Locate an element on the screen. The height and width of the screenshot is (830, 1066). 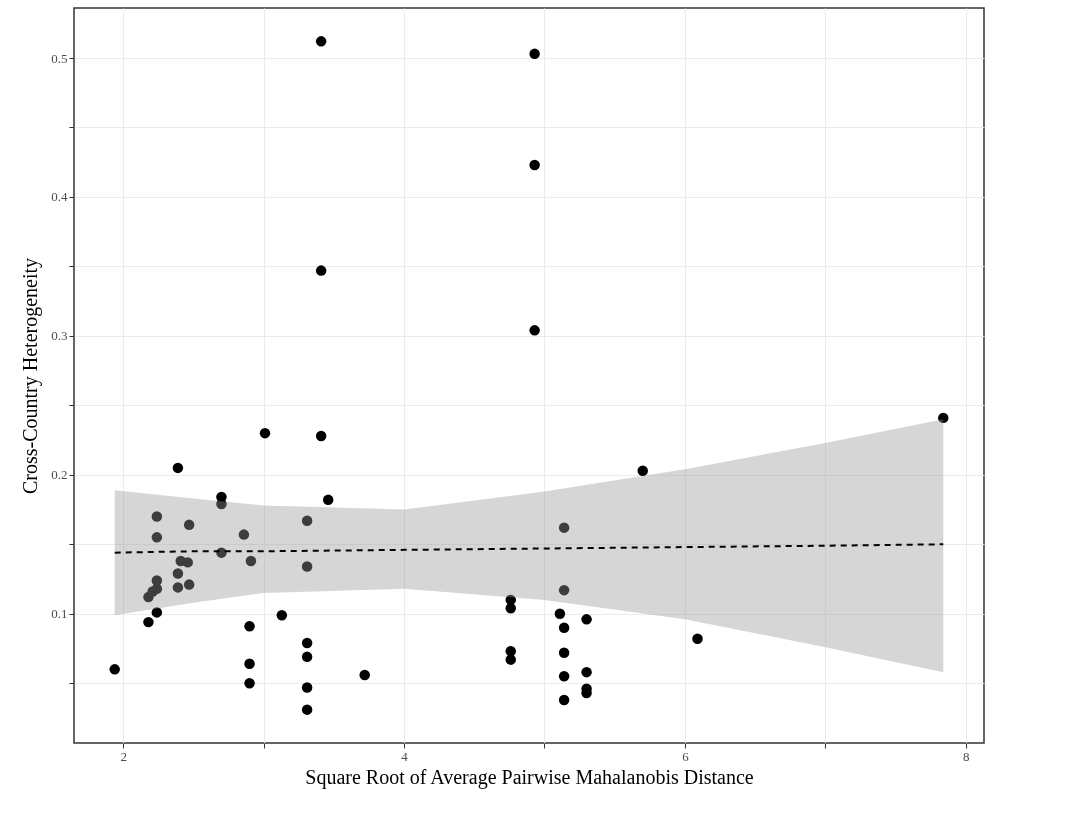
x-axis-title: Square Root of Average Pairwise Mahalanobis Distance is located at coordinates (529, 777).